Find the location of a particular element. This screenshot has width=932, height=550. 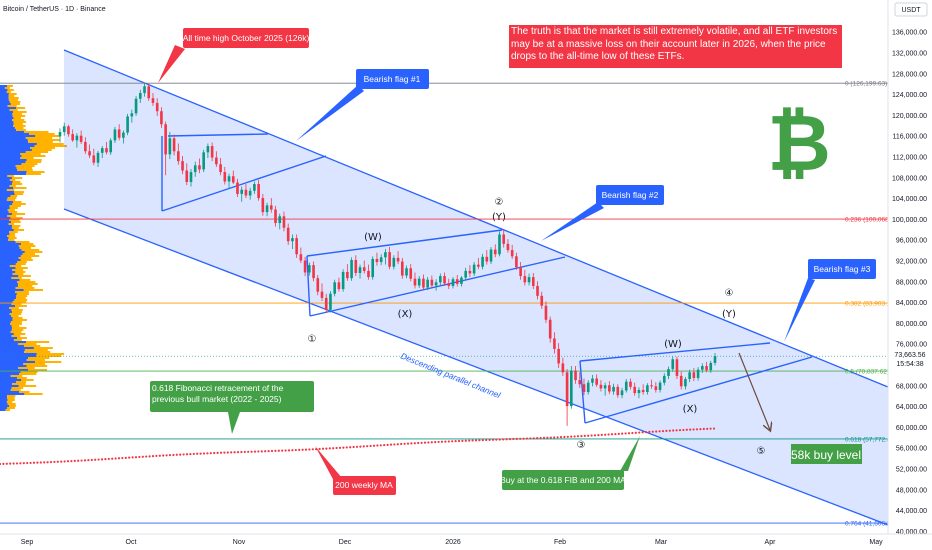

fib-label: 0.764 (41,606.78) is located at coordinates (870, 524).